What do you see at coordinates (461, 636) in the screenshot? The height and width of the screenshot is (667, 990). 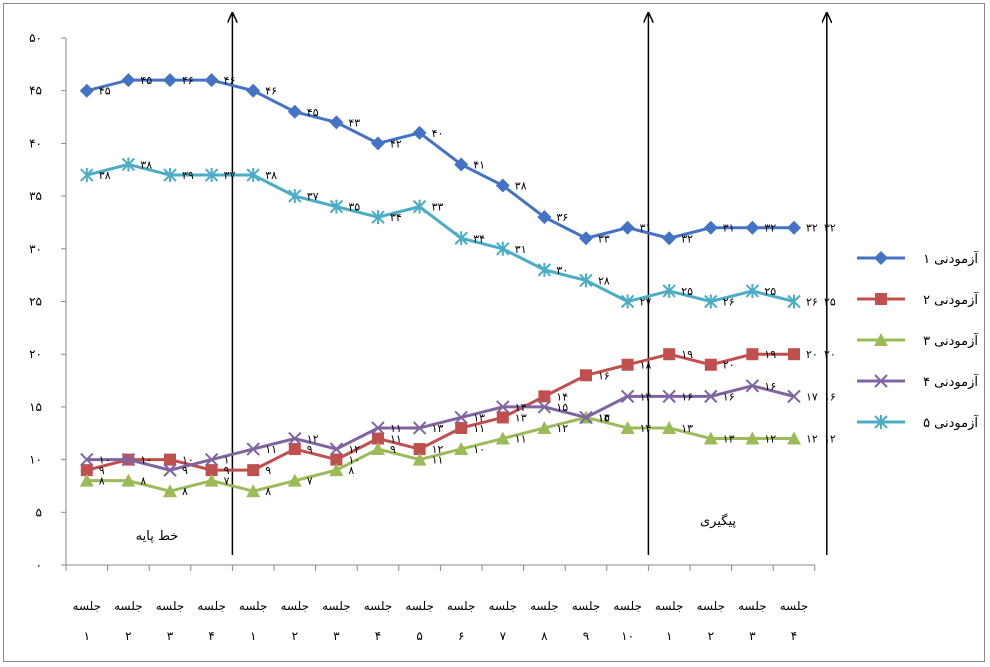 I see `x-tick-label-number: ۶` at bounding box center [461, 636].